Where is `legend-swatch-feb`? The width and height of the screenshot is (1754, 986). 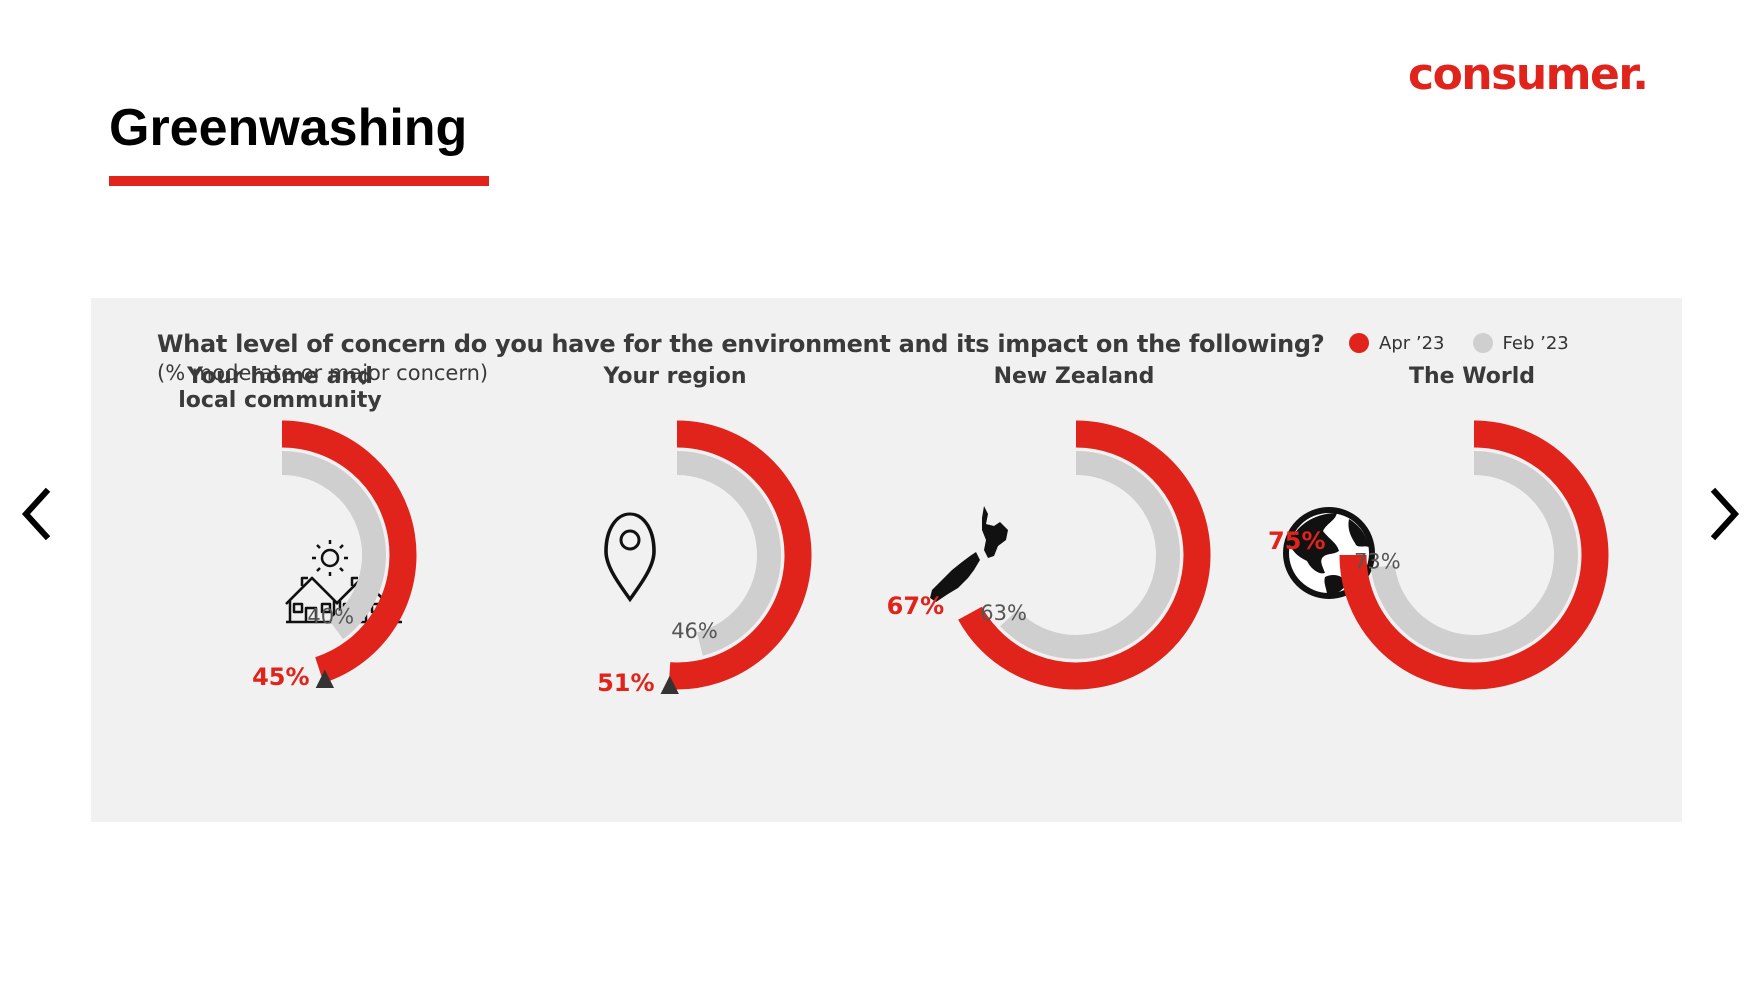 legend-swatch-feb is located at coordinates (1482, 343).